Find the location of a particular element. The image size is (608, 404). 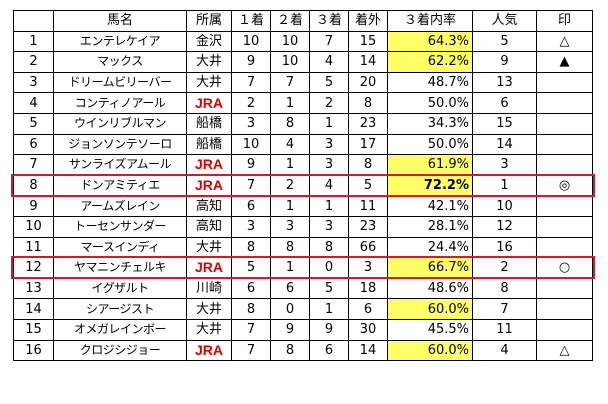

cell-top3-rate: 45.5% is located at coordinates (430, 329).